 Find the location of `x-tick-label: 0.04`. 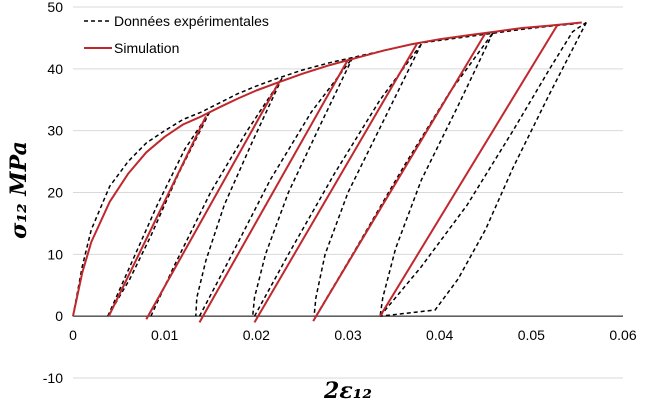

x-tick-label: 0.04 is located at coordinates (439, 335).